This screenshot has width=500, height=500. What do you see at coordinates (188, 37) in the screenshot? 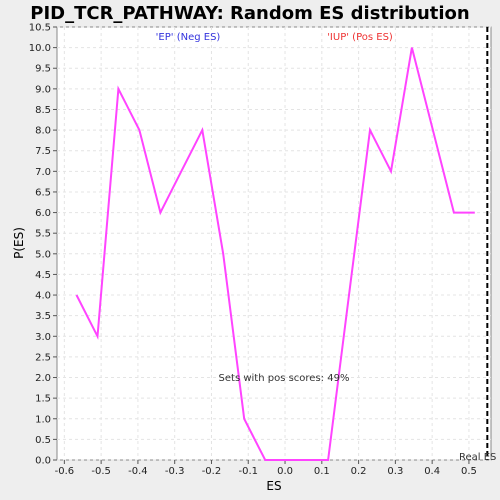
I see `neg-es-label: 'EP' (Neg ES)` at bounding box center [188, 37].